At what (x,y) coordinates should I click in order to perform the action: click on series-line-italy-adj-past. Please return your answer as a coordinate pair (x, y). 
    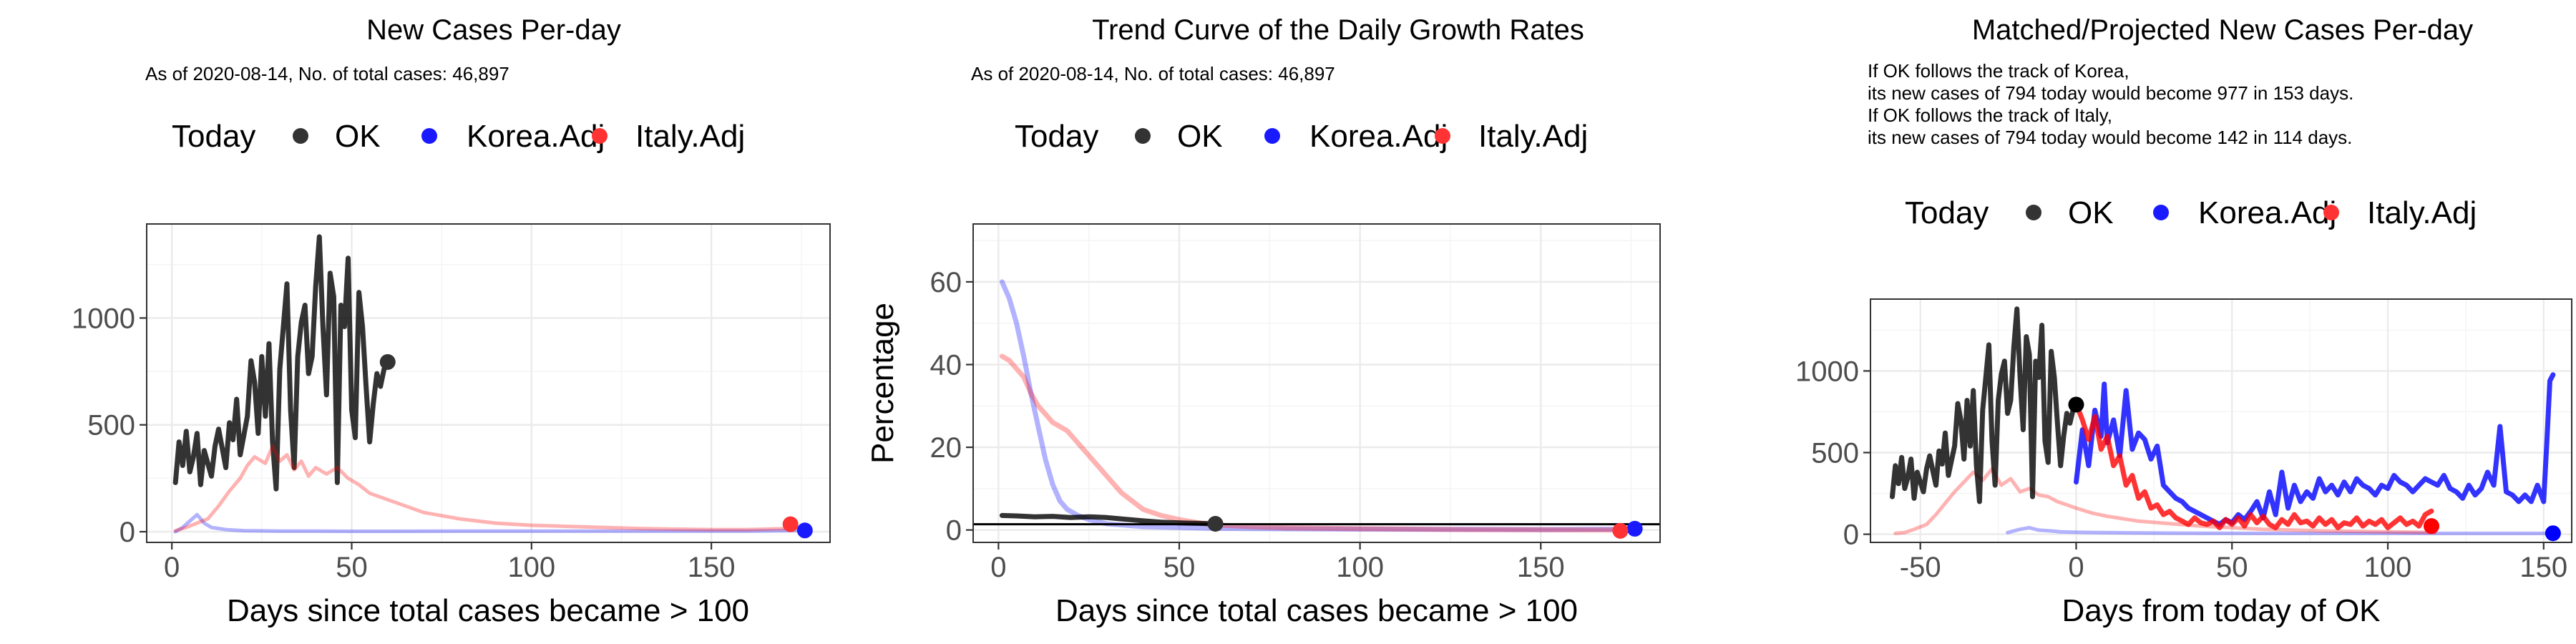
    Looking at the image, I should click on (2164, 501).